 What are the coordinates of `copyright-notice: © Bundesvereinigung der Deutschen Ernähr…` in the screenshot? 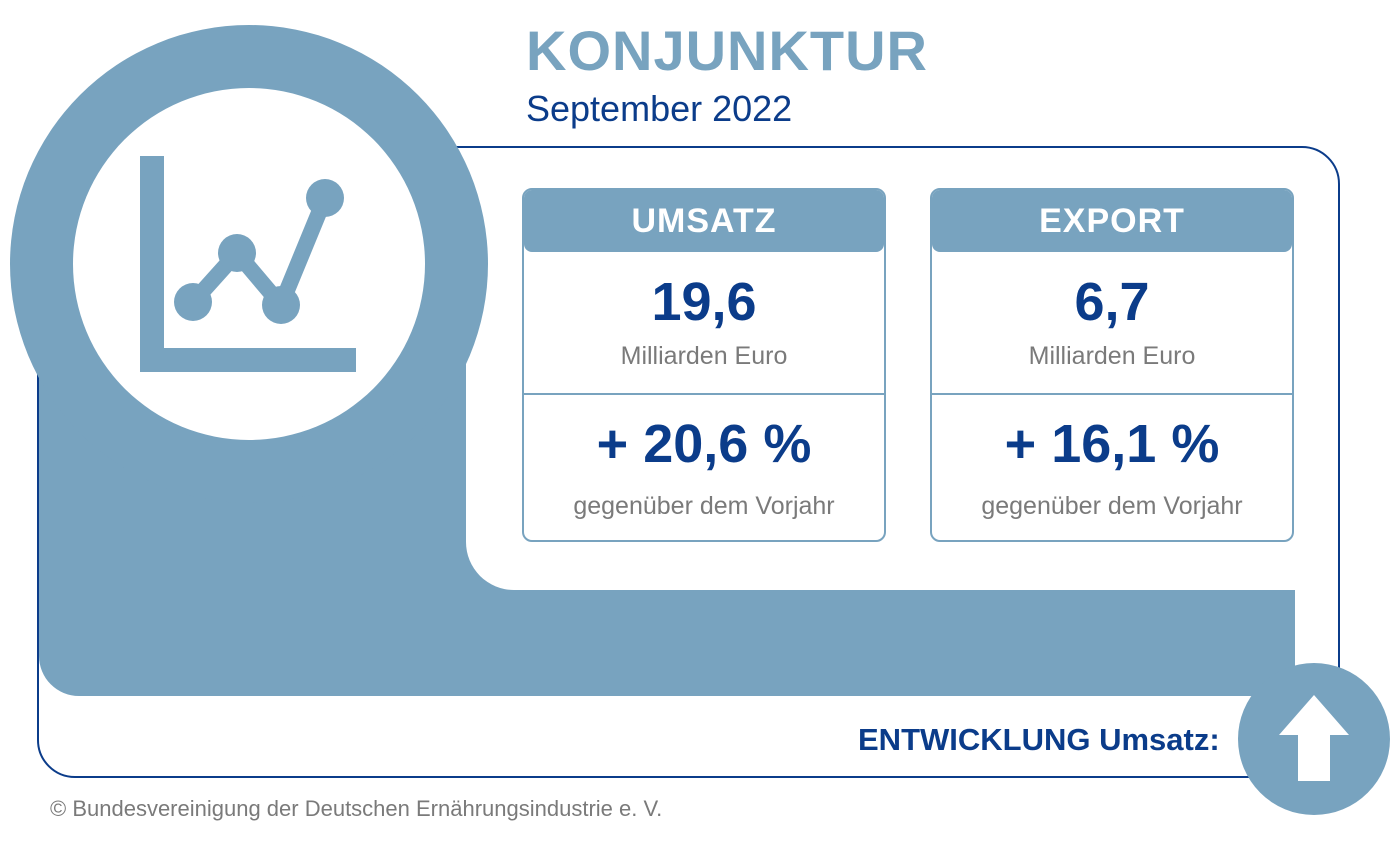 It's located at (356, 808).